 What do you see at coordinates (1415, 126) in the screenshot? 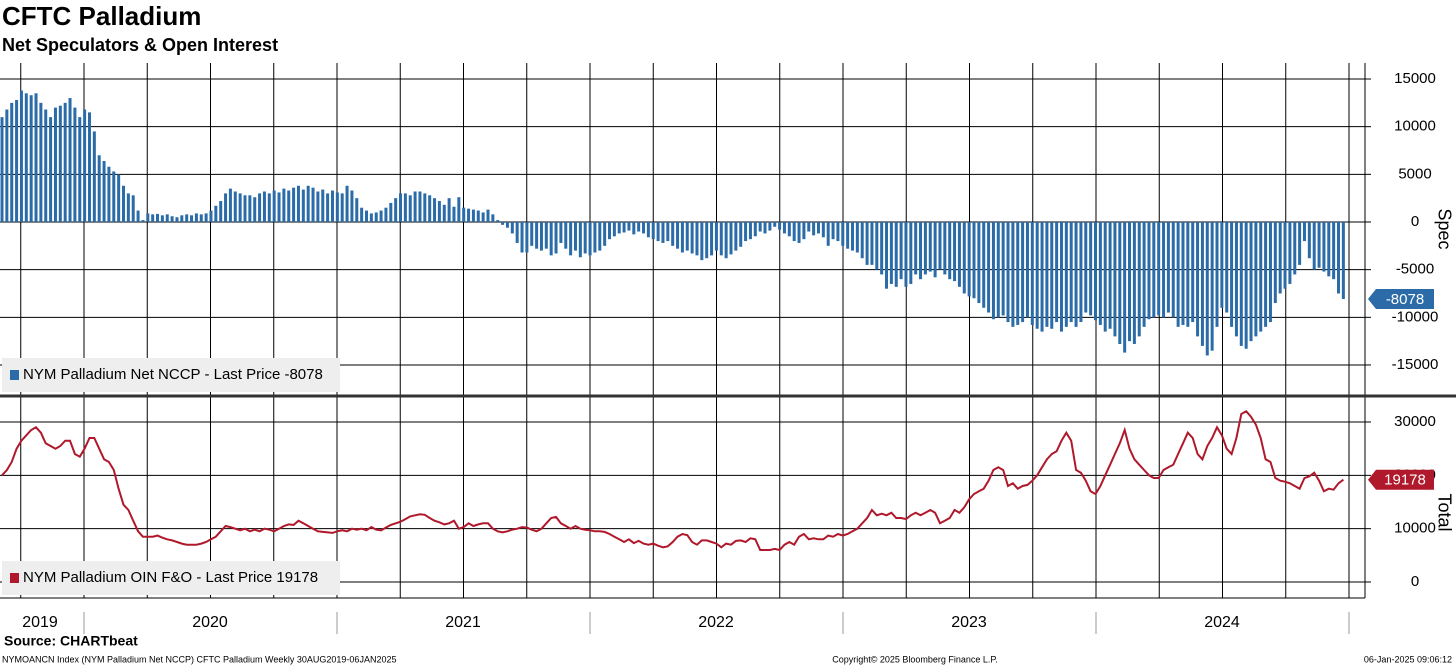
I see `y-tick-label: 10000` at bounding box center [1415, 126].